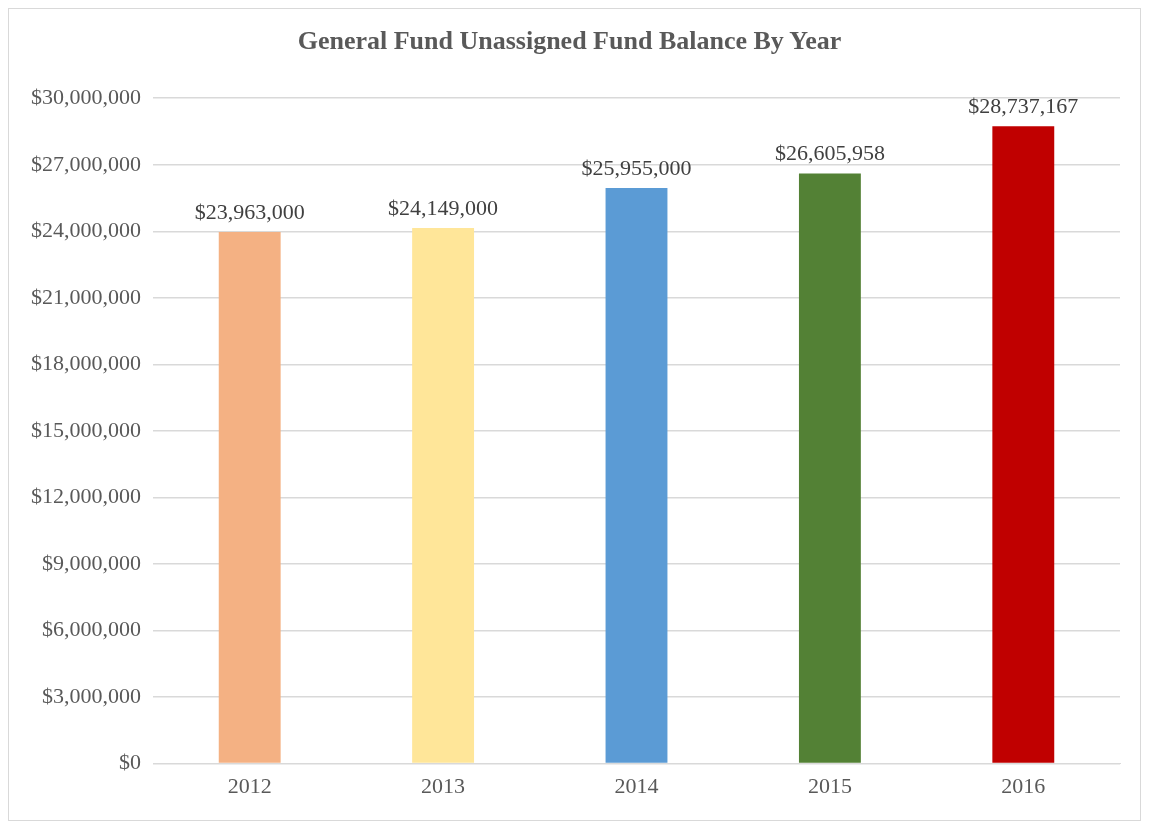 The width and height of the screenshot is (1149, 829). What do you see at coordinates (86, 230) in the screenshot?
I see `y-tick-label: $24,000,000` at bounding box center [86, 230].